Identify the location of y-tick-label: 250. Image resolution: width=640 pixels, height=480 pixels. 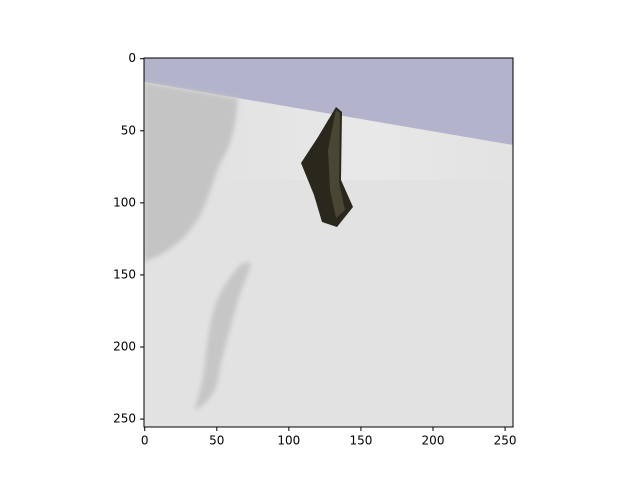
(124, 419).